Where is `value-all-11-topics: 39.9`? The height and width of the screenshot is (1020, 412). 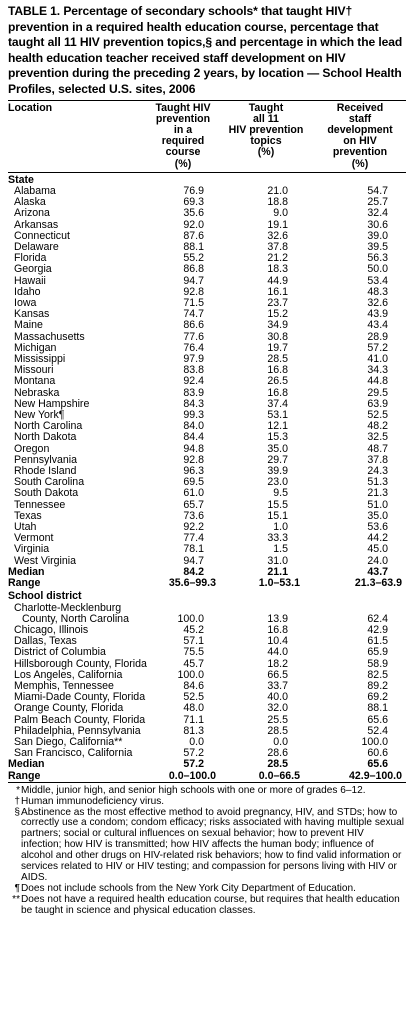 value-all-11-topics: 39.9 is located at coordinates (277, 471).